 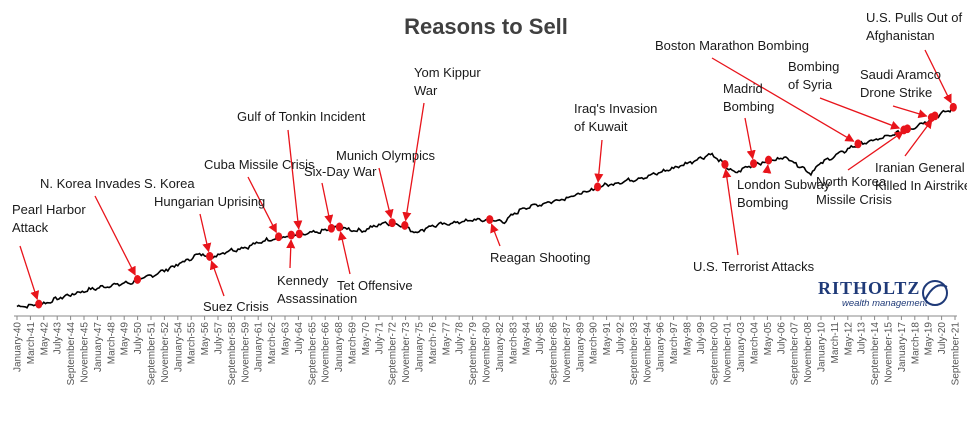 I want to click on event-label-line: Gulf of Tonkin Incident, so click(x=301, y=116).